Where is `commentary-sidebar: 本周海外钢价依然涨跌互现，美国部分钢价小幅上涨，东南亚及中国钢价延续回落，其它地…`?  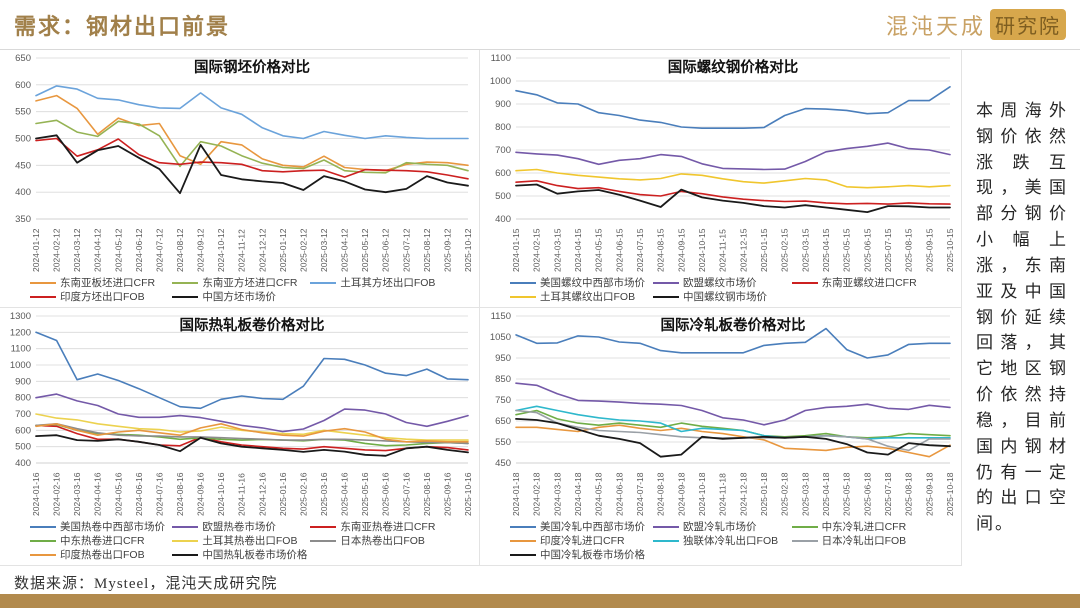 commentary-sidebar: 本周海外钢价依然涨跌互现，美国部分钢价小幅上涨，东南亚及中国钢价延续回落，其它地… is located at coordinates (1021, 308).